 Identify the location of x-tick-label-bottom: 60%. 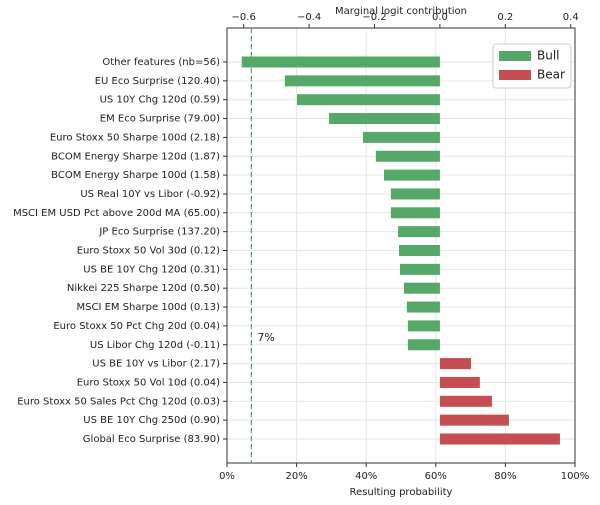
(436, 476).